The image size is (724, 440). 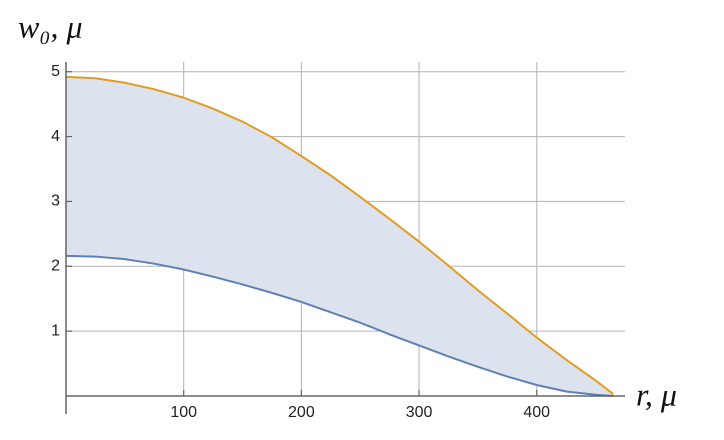 What do you see at coordinates (656, 394) in the screenshot?
I see `x-axis-title: r, μ` at bounding box center [656, 394].